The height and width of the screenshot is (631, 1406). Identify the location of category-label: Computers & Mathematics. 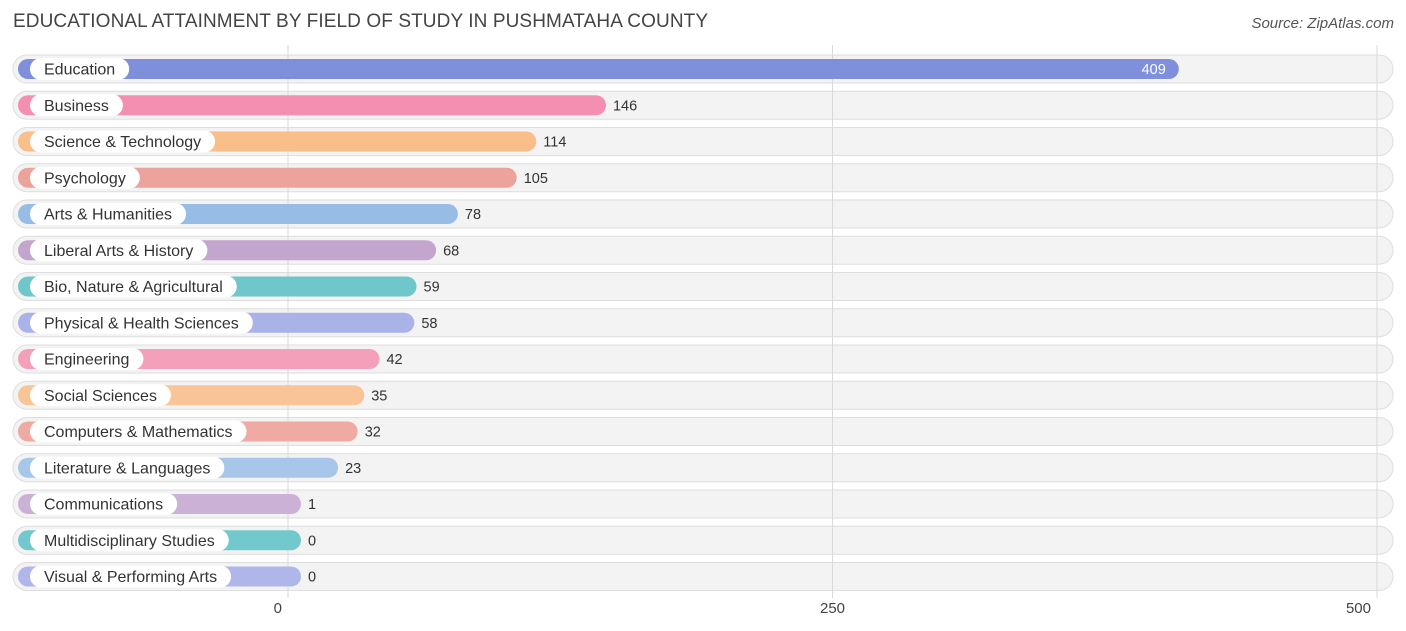
(138, 432).